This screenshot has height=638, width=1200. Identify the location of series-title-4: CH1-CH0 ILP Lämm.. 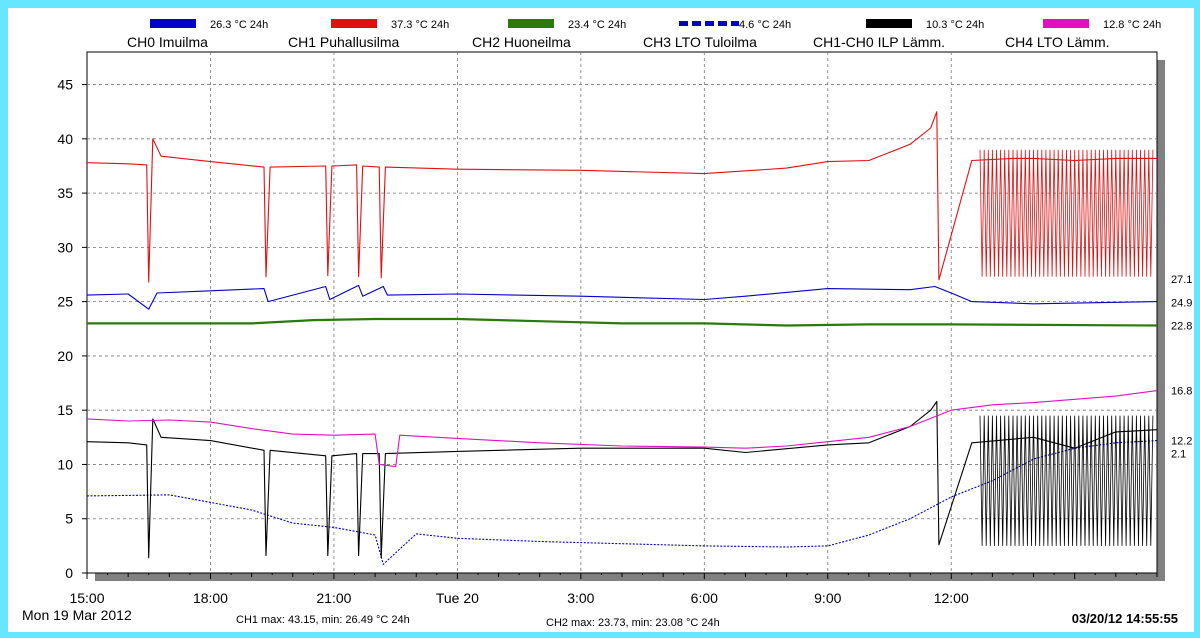
(879, 42).